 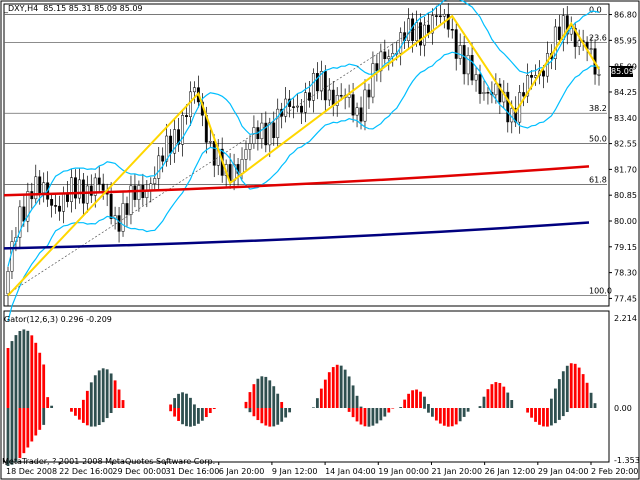 What do you see at coordinates (625, 118) in the screenshot?
I see `price-axis-label: 83.40` at bounding box center [625, 118].